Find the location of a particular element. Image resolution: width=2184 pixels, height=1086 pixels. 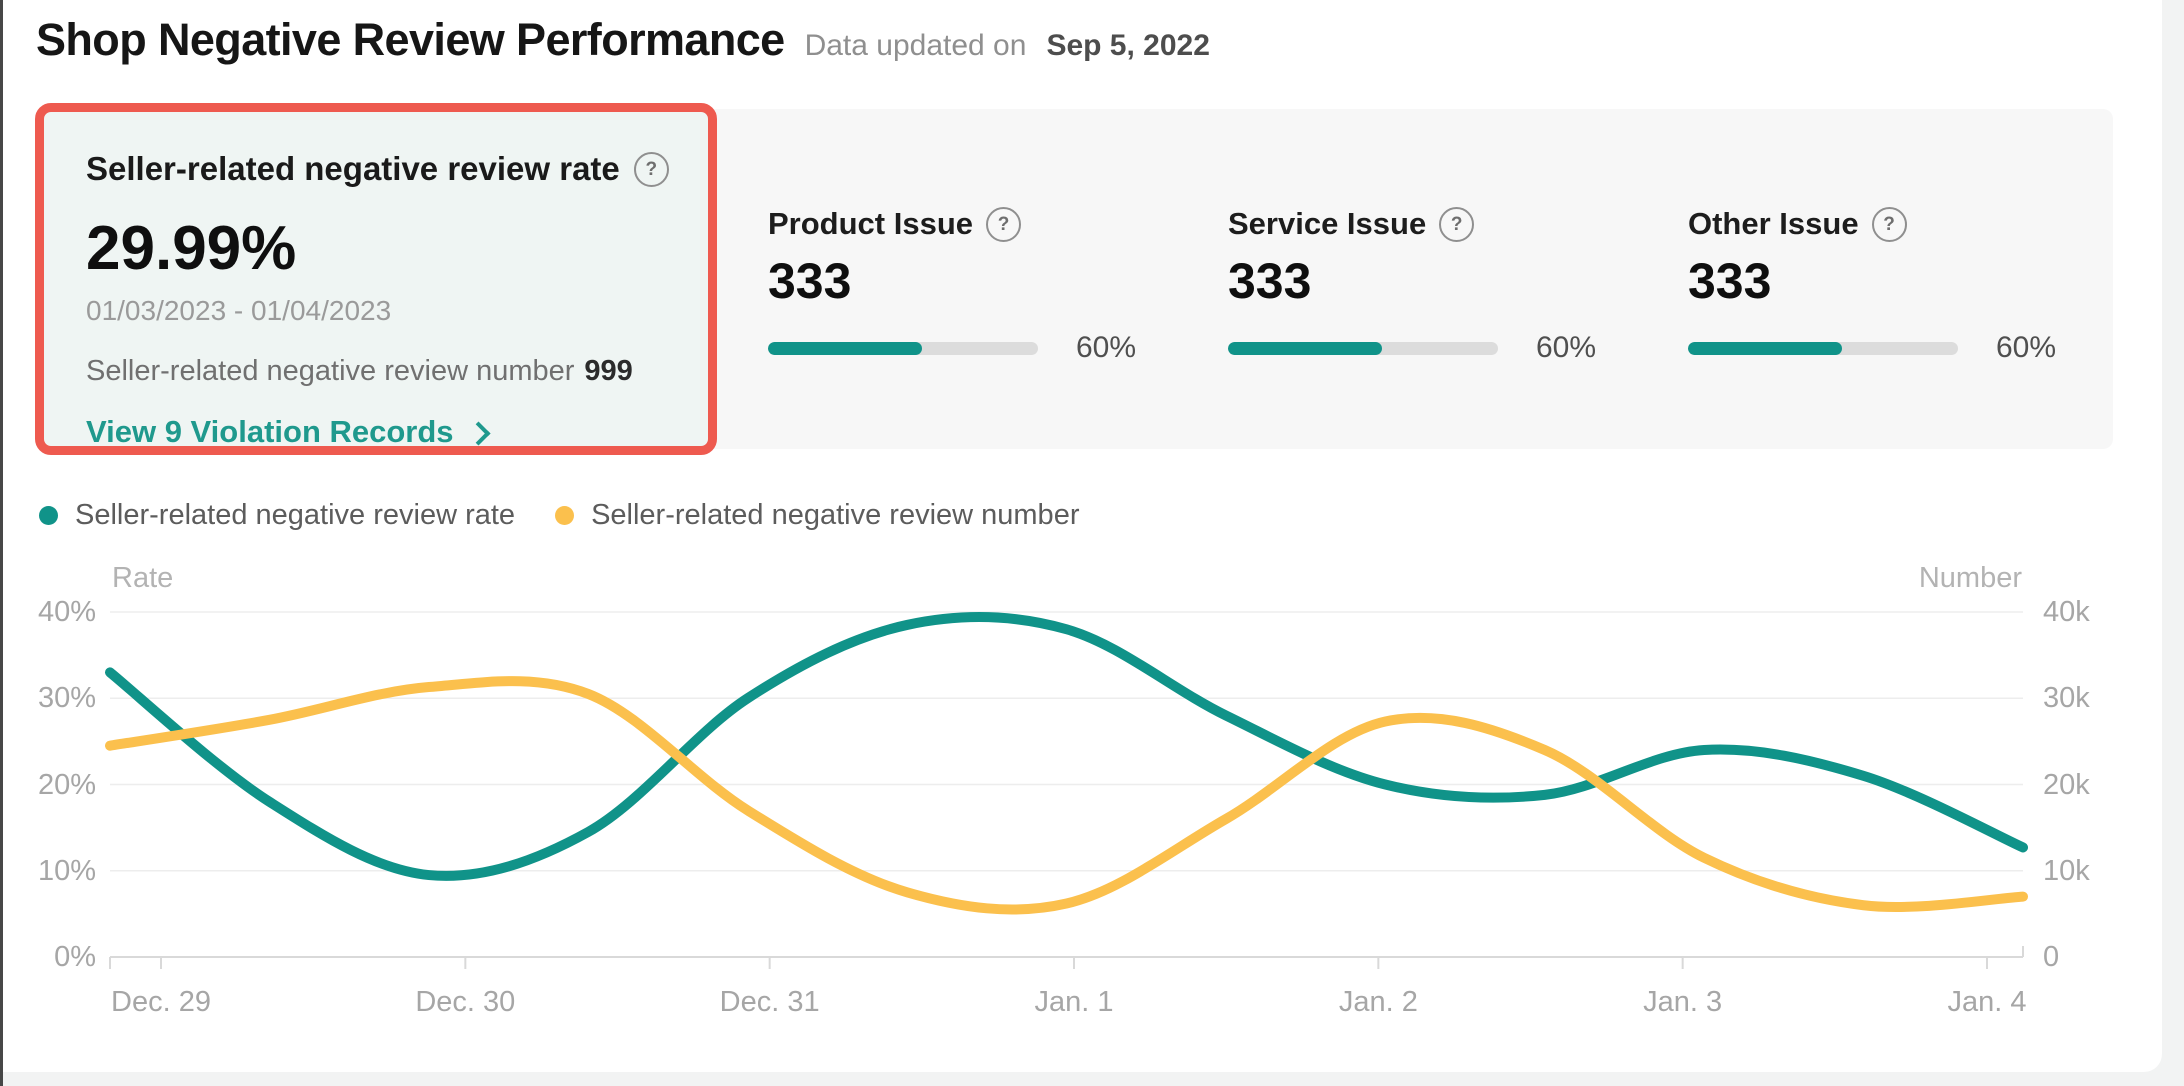

y-axis-left-name: Rate is located at coordinates (143, 578).